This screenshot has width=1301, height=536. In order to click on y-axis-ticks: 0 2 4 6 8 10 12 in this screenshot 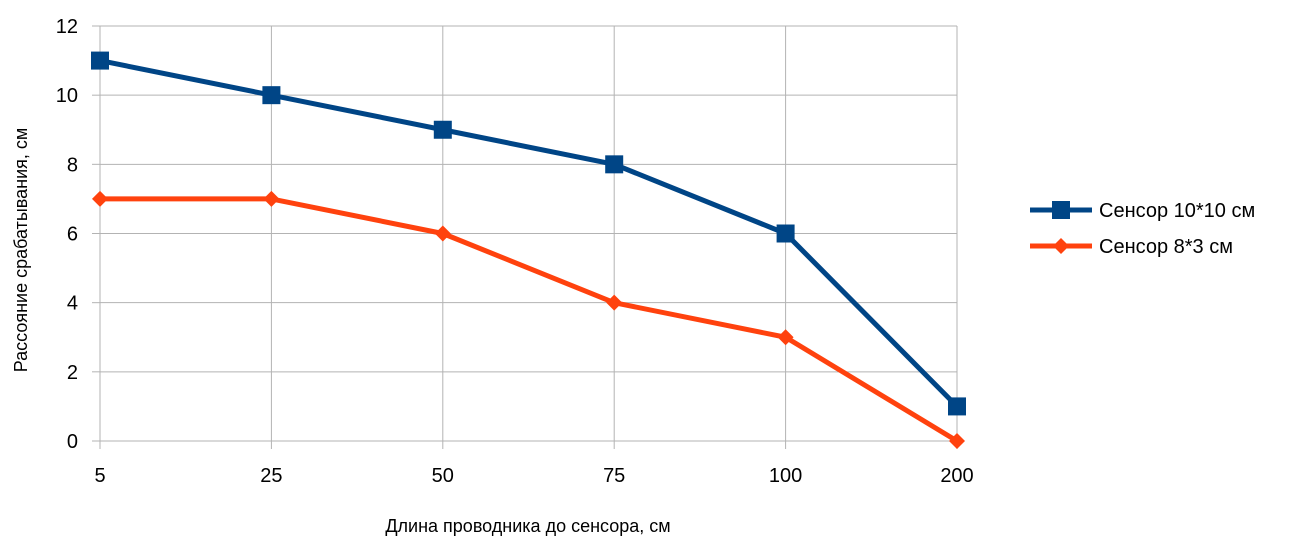, I will do `click(67, 234)`.